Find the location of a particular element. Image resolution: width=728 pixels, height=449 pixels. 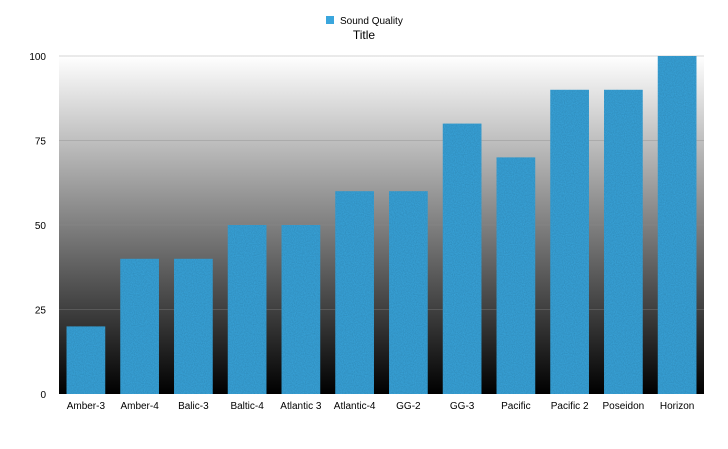

legend: Sound Quality is located at coordinates (364, 21).